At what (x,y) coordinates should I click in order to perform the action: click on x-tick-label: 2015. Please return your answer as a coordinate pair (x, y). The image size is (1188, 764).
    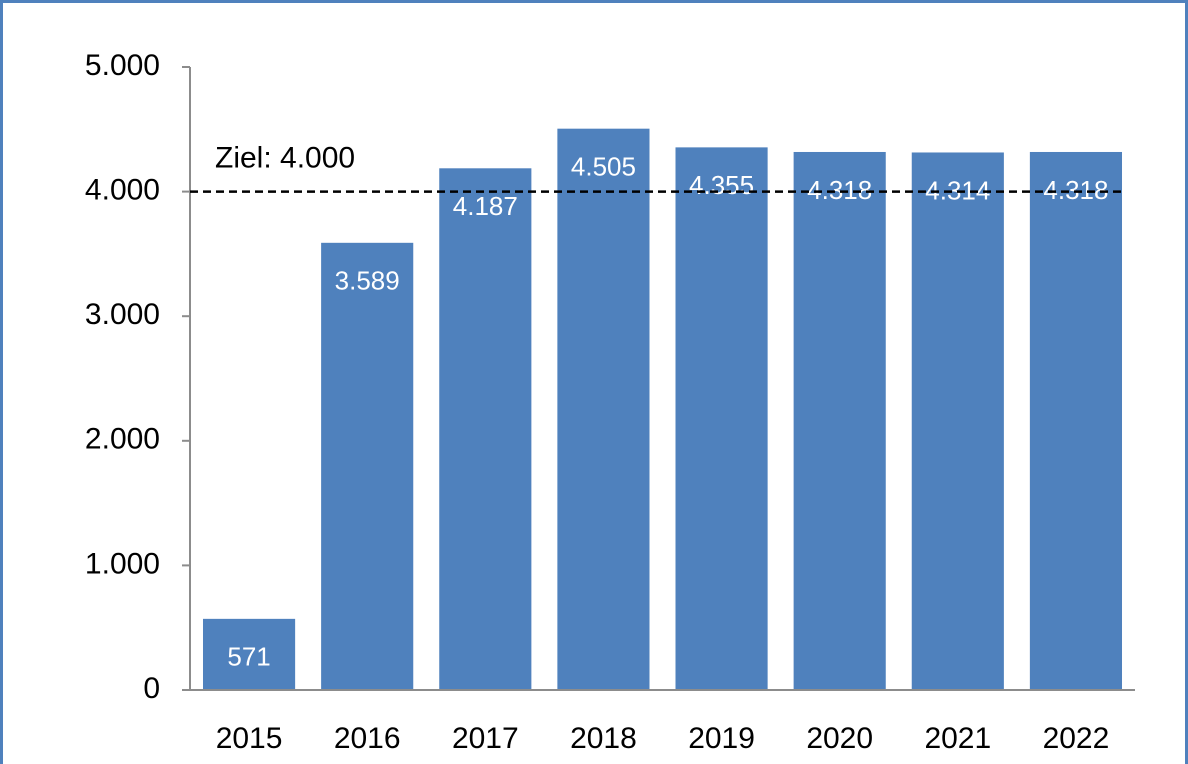
    Looking at the image, I should click on (249, 738).